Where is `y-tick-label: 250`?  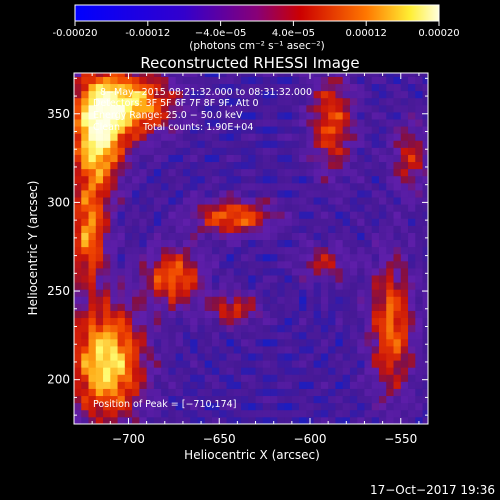 y-tick-label: 250 is located at coordinates (58, 291).